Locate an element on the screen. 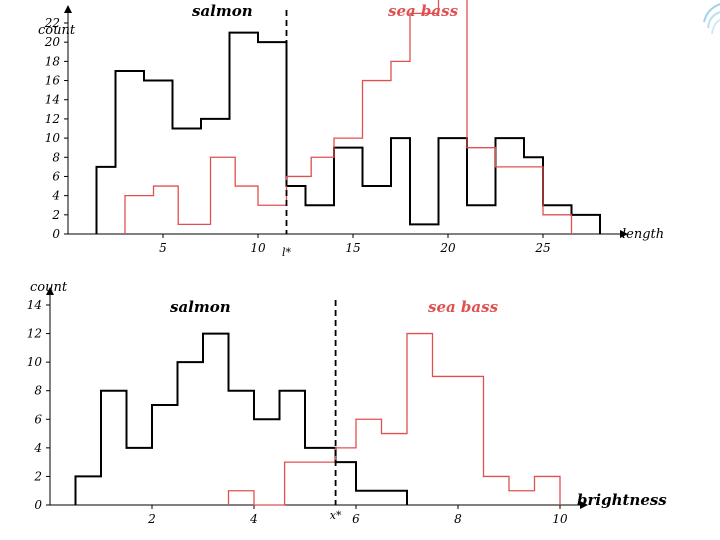 The width and height of the screenshot is (720, 540). x-axis-label: brightness is located at coordinates (622, 500).